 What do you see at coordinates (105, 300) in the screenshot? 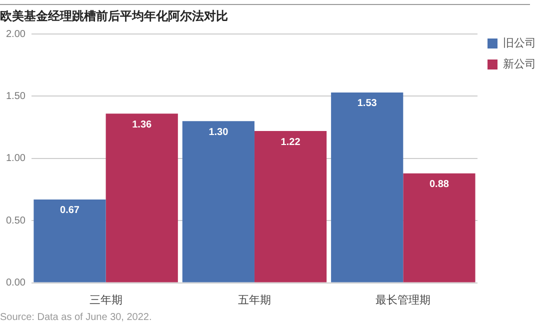
I see `x-tick-label: 三年期` at bounding box center [105, 300].